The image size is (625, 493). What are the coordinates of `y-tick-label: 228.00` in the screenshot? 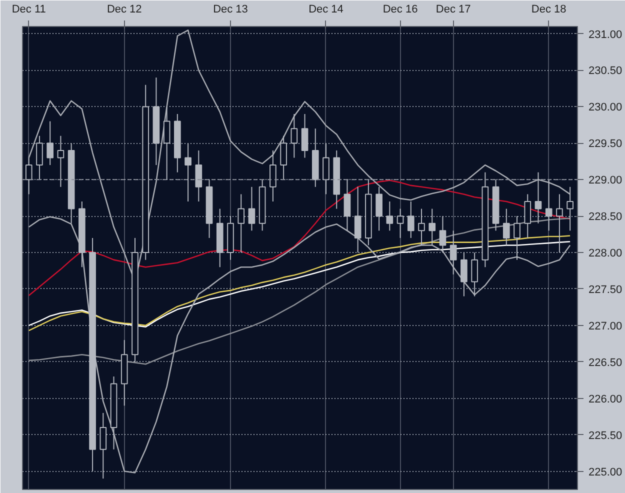 It's located at (605, 254).